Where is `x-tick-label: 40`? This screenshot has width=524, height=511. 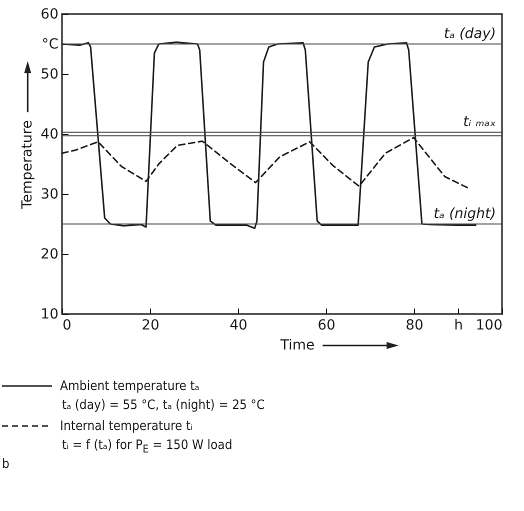 x-tick-label: 40 is located at coordinates (239, 326).